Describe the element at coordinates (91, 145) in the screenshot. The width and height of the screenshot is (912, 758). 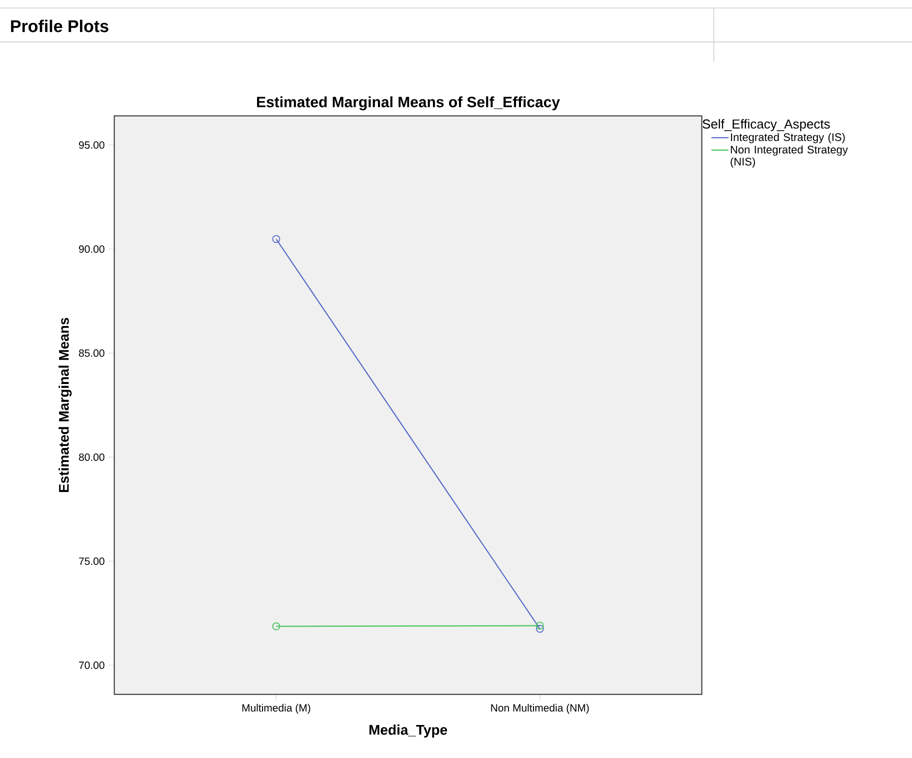
I see `y-tick-label: 95.00` at that location.